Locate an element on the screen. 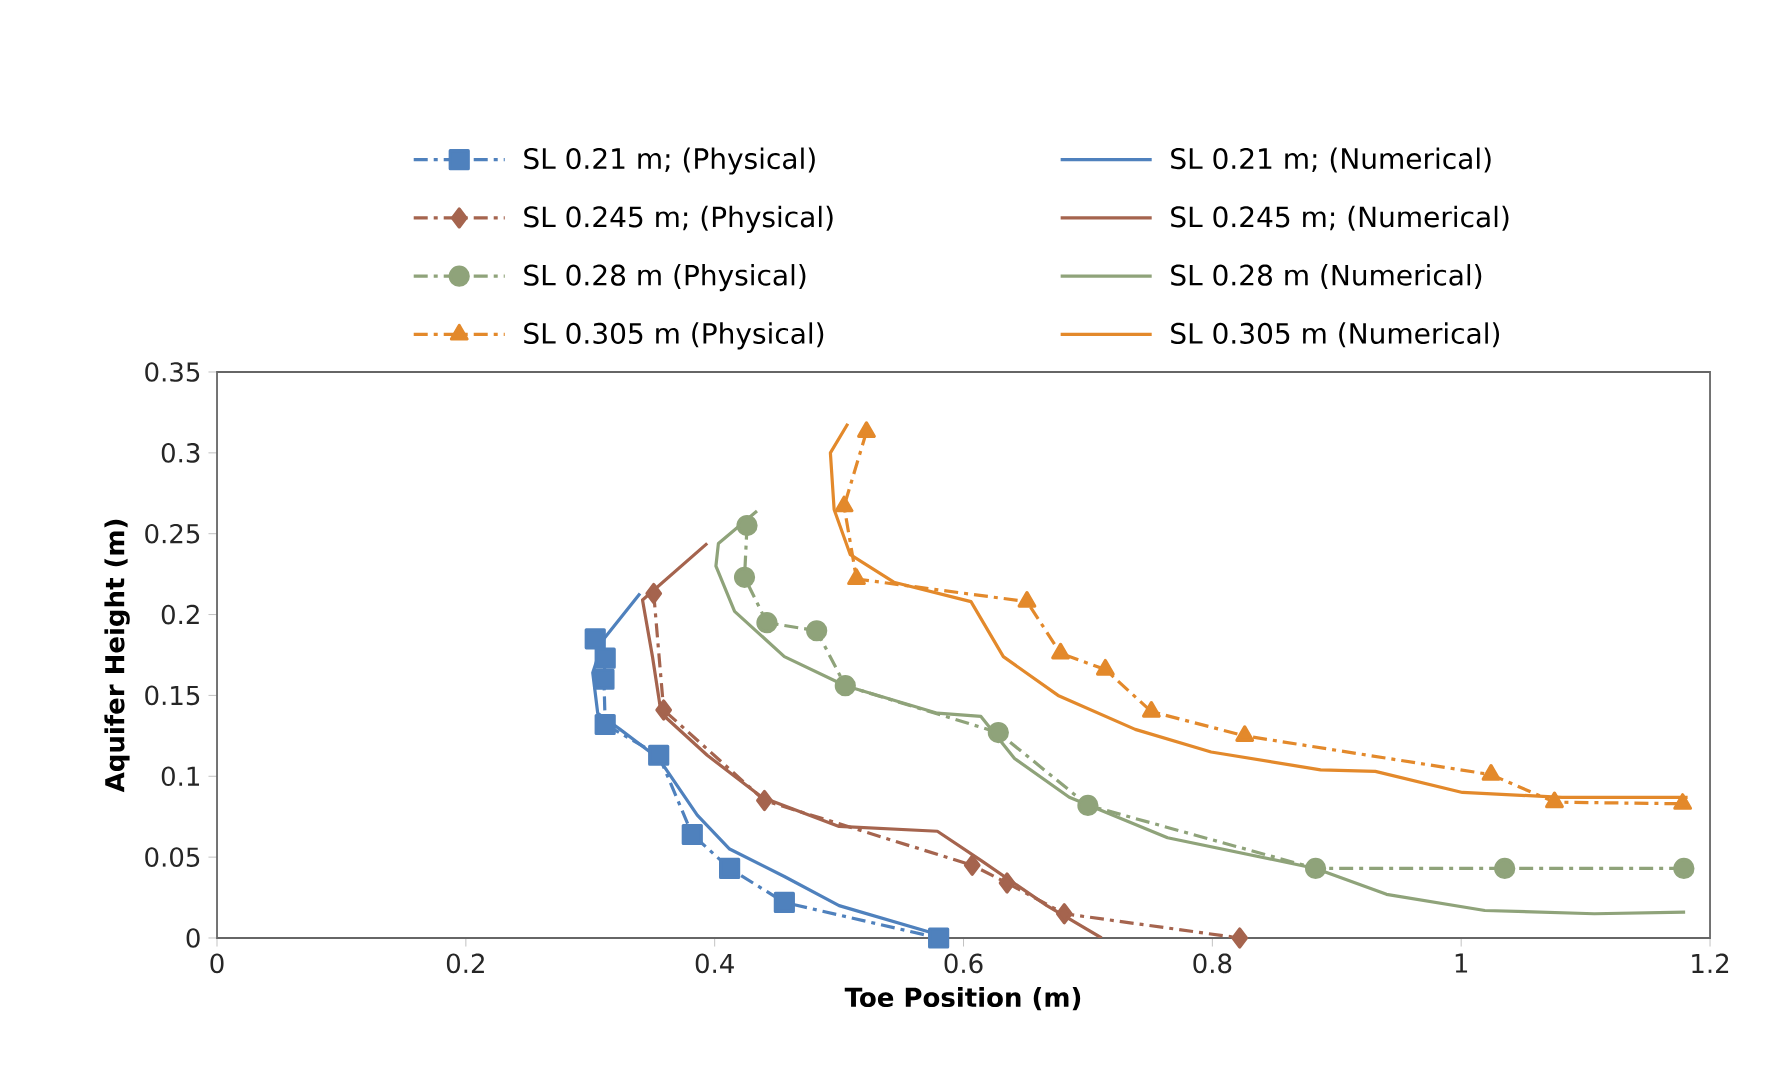 This screenshot has height=1079, width=1775. y-tick-label: 0.35 is located at coordinates (172, 372).